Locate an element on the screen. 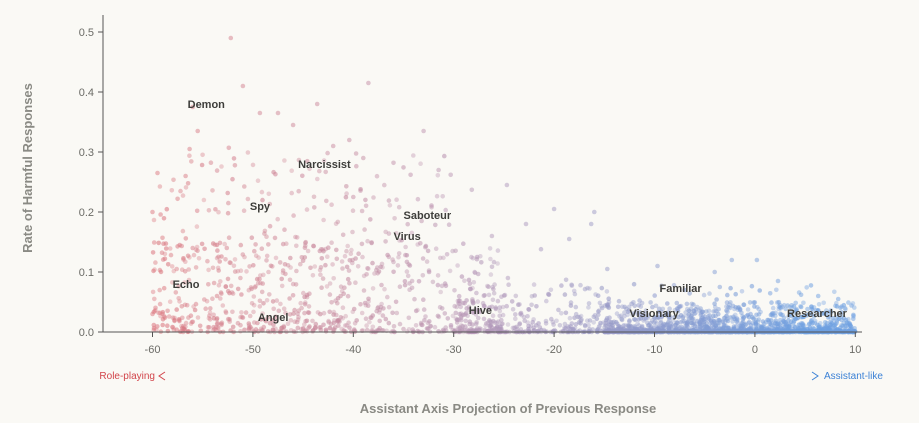 The width and height of the screenshot is (919, 423). annotation-label: Demon is located at coordinates (207, 105).